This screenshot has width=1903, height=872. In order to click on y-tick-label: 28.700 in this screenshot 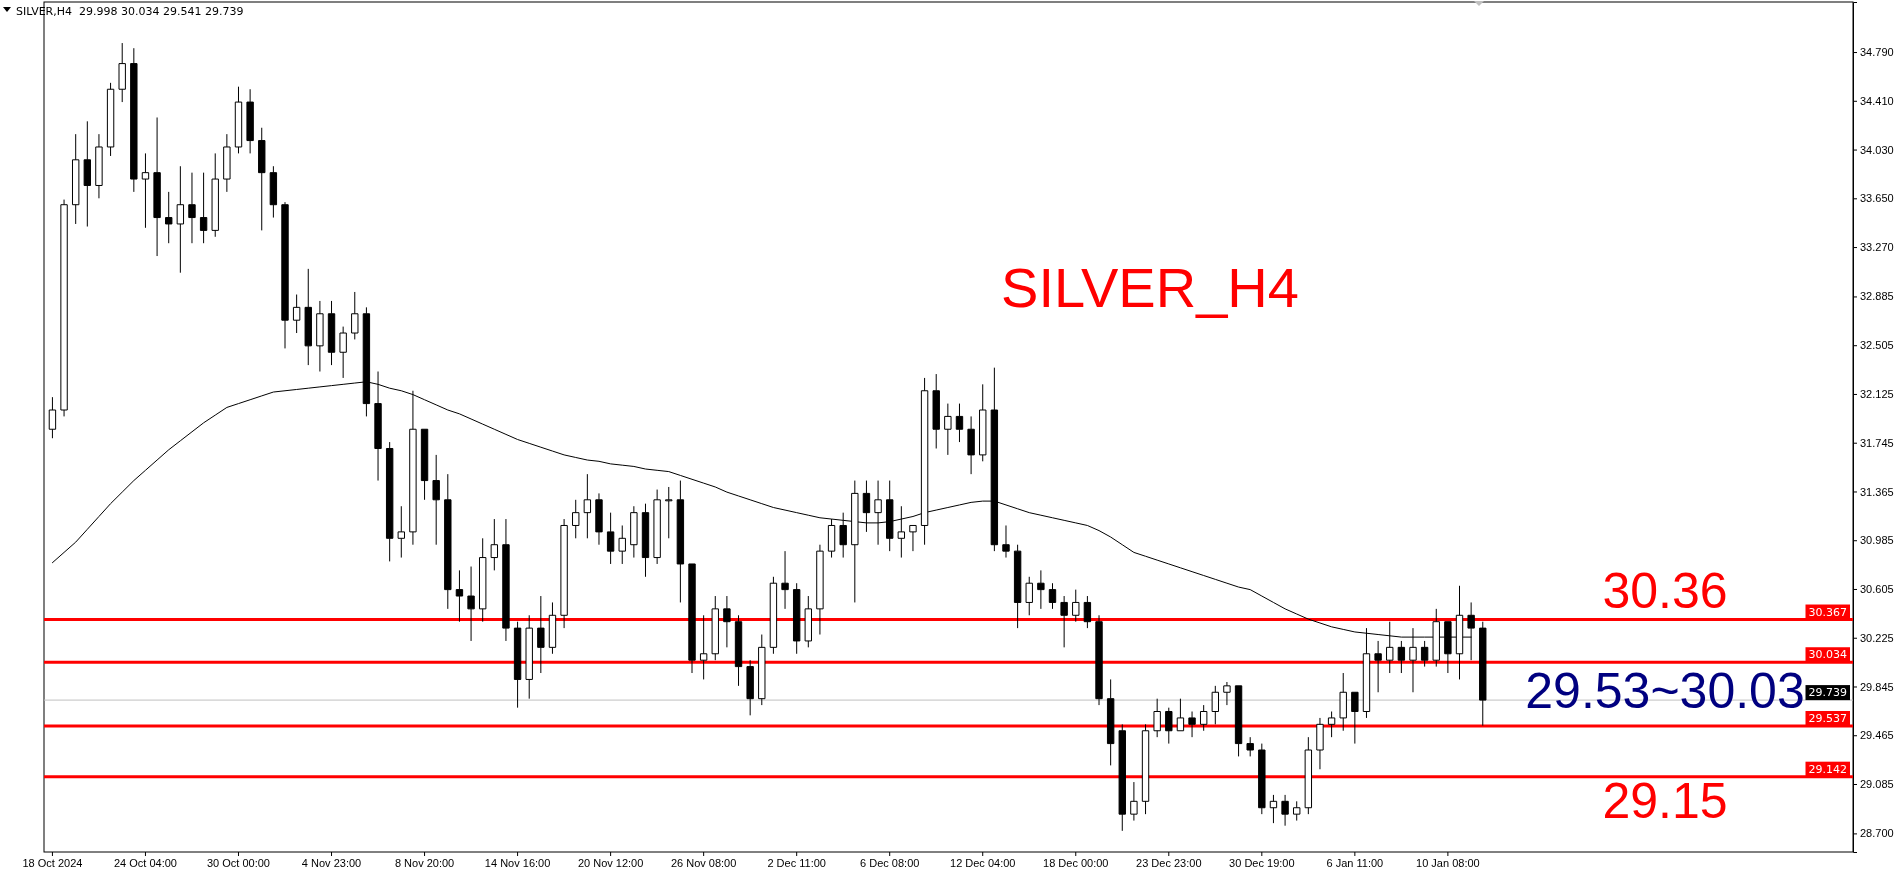, I will do `click(1877, 833)`.